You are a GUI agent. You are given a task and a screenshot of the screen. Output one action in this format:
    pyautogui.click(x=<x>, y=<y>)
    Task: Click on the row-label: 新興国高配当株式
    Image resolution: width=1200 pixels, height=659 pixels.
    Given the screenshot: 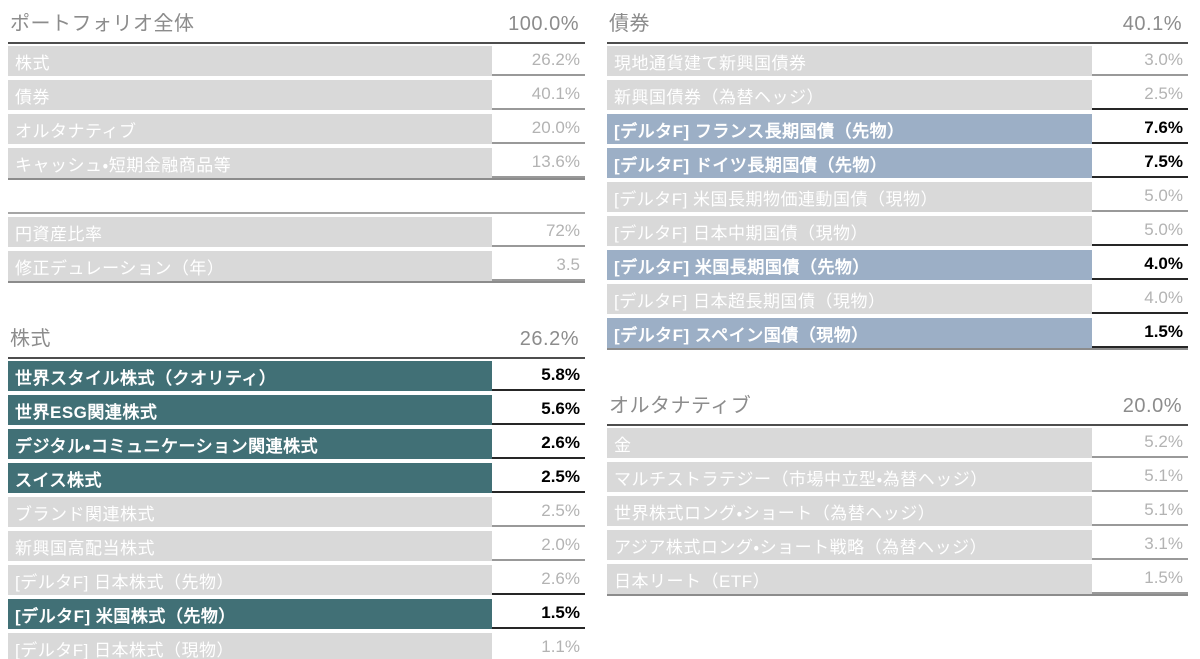 What is the action you would take?
    pyautogui.click(x=250, y=546)
    